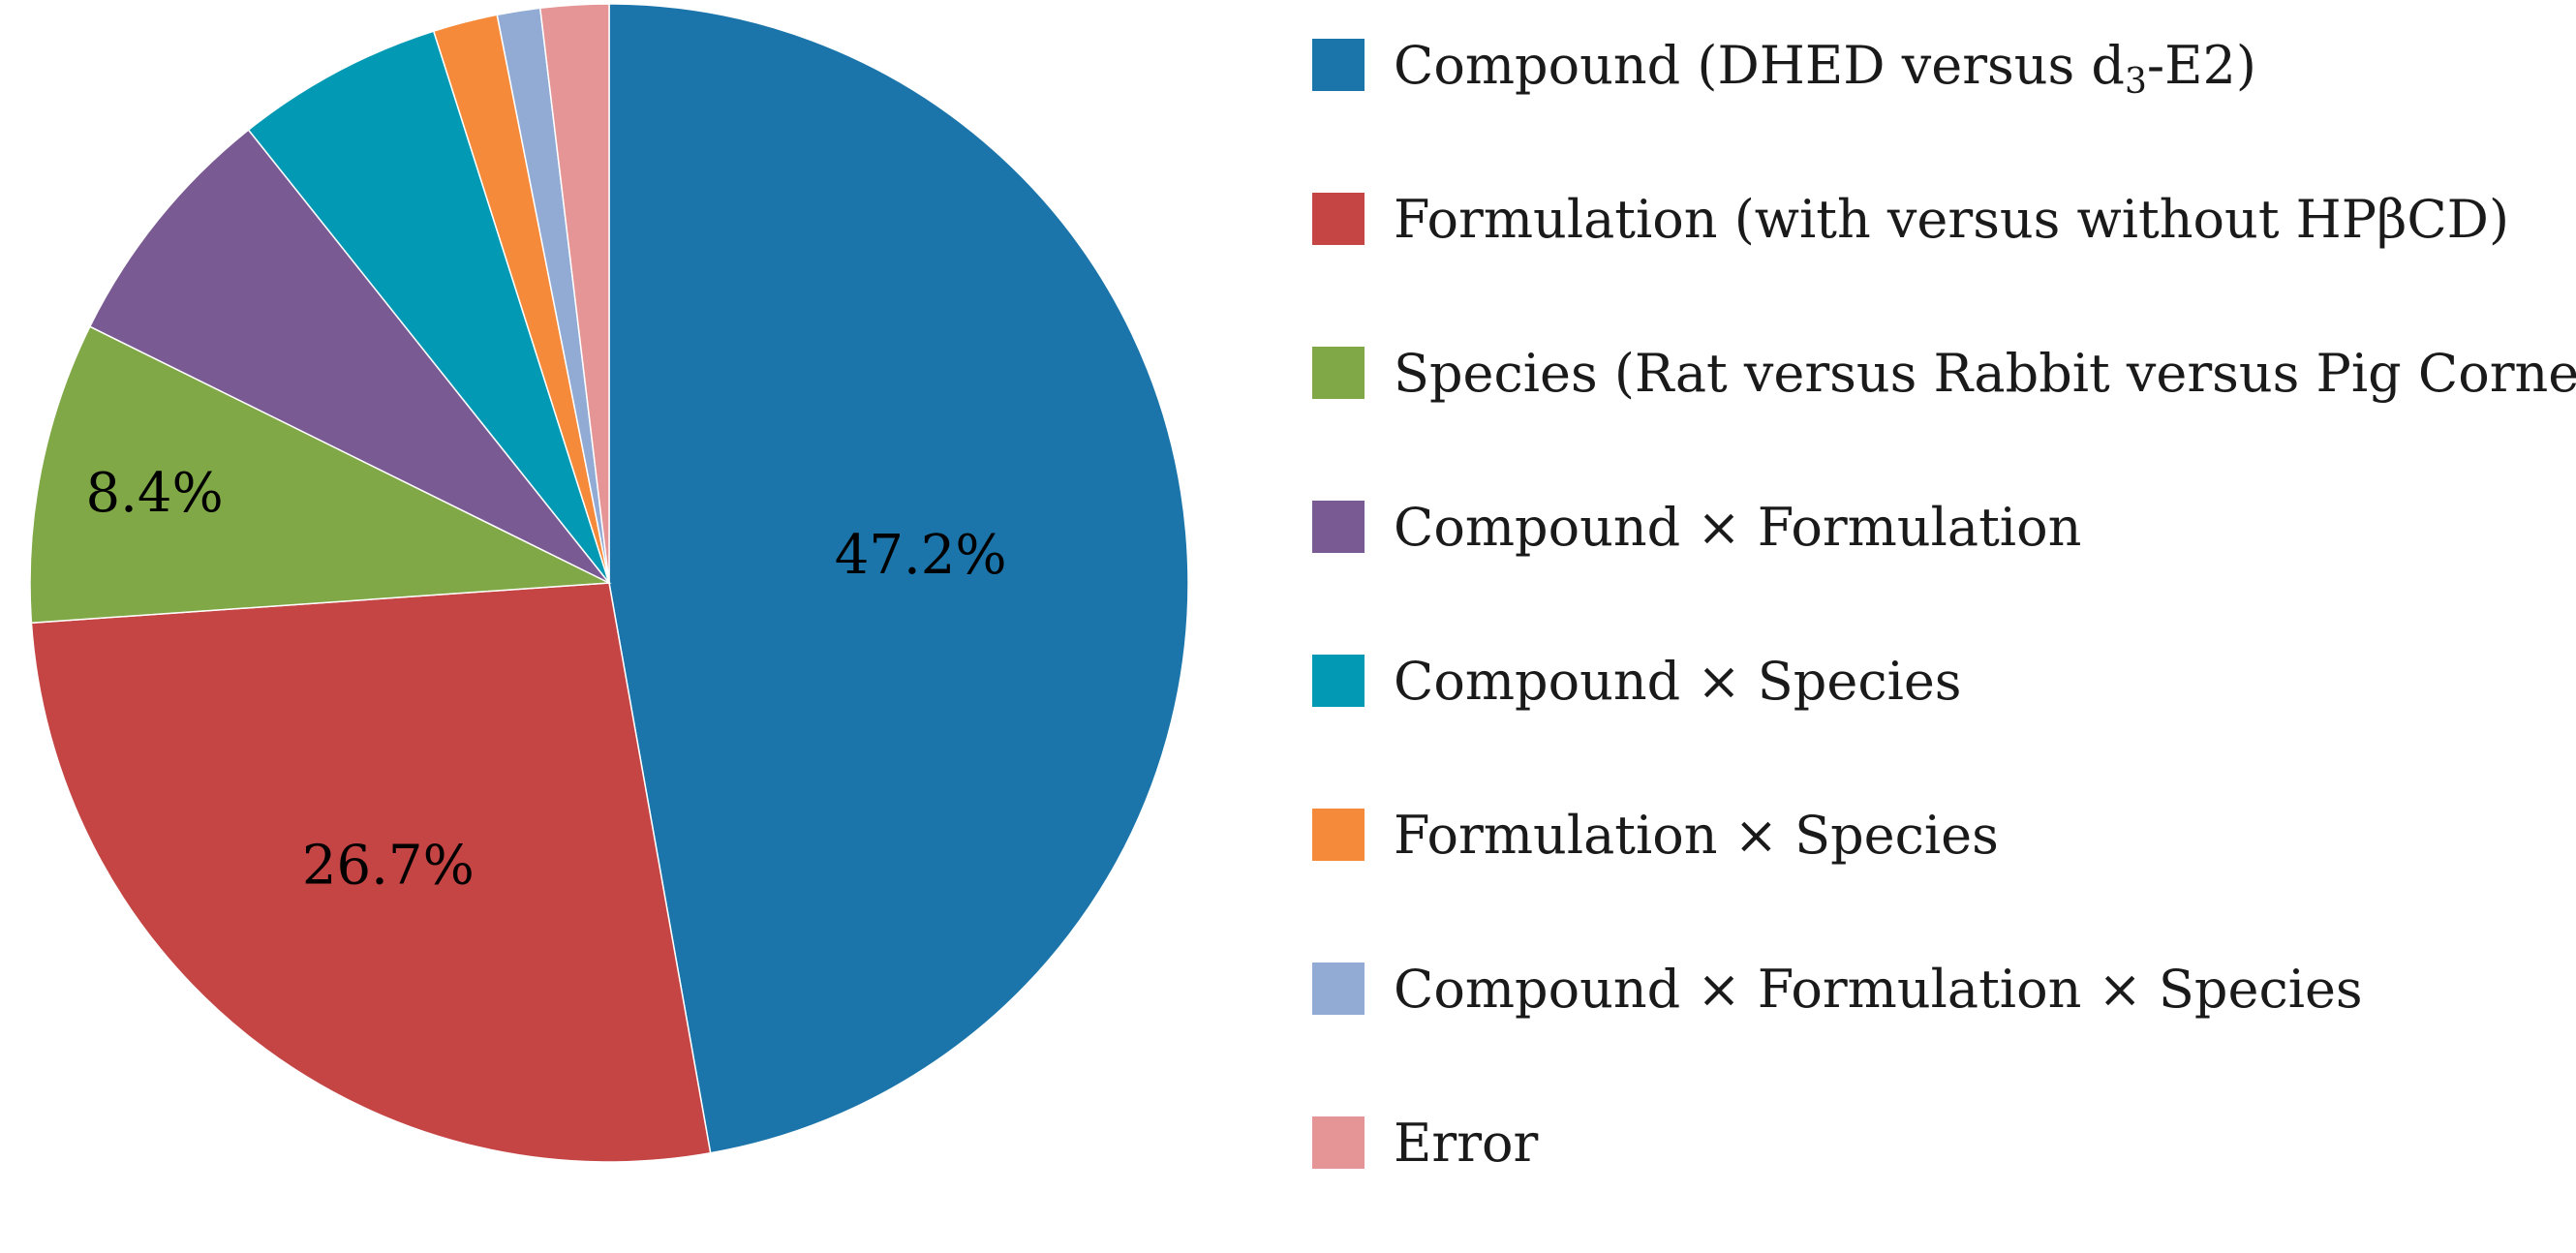  What do you see at coordinates (1738, 527) in the screenshot?
I see `legend-label: Compound × Formulation` at bounding box center [1738, 527].